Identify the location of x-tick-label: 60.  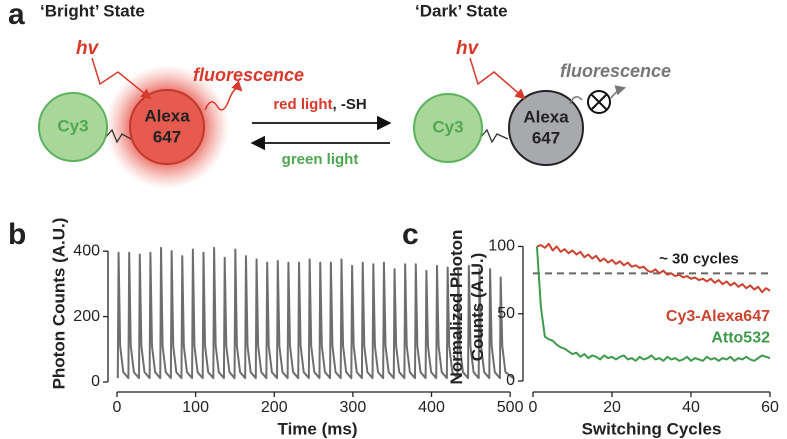
(770, 407).